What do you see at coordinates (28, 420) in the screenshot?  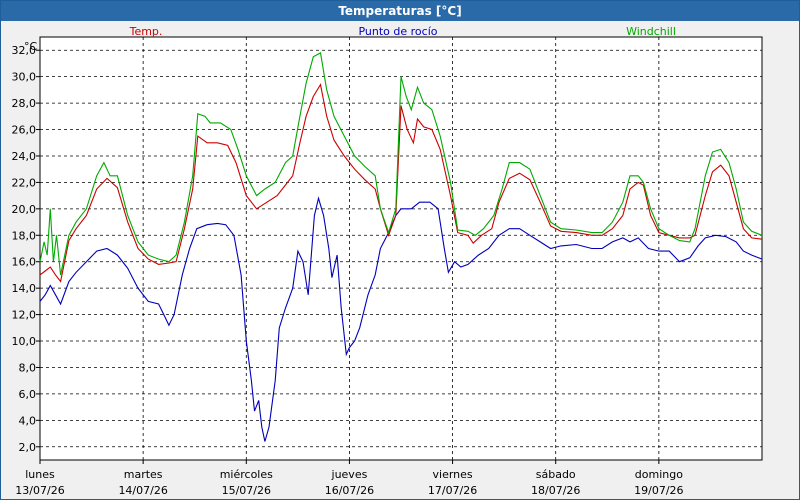 I see `y-tick-label: 4,0` at bounding box center [28, 420].